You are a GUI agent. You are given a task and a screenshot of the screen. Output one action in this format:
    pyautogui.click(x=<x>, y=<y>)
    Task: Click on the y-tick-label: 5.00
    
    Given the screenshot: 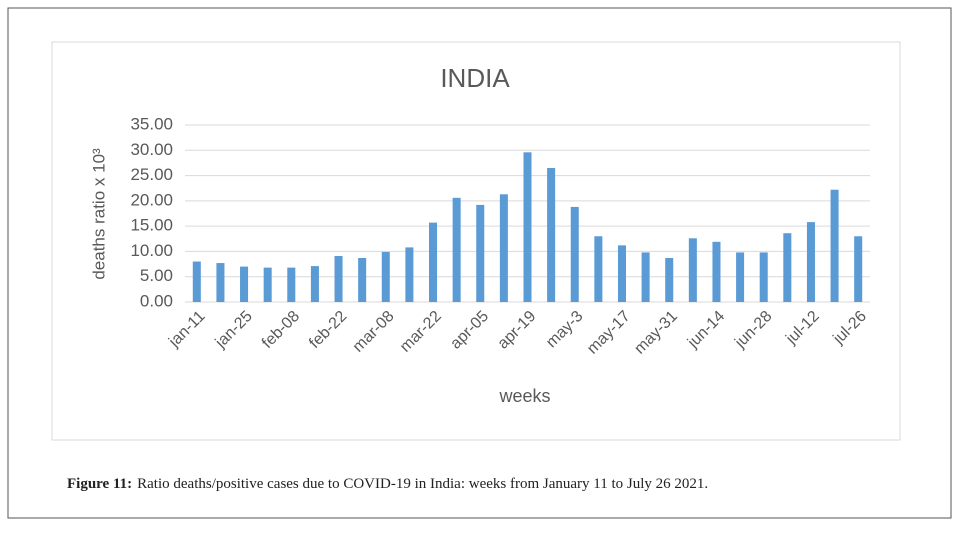 What is the action you would take?
    pyautogui.click(x=156, y=275)
    